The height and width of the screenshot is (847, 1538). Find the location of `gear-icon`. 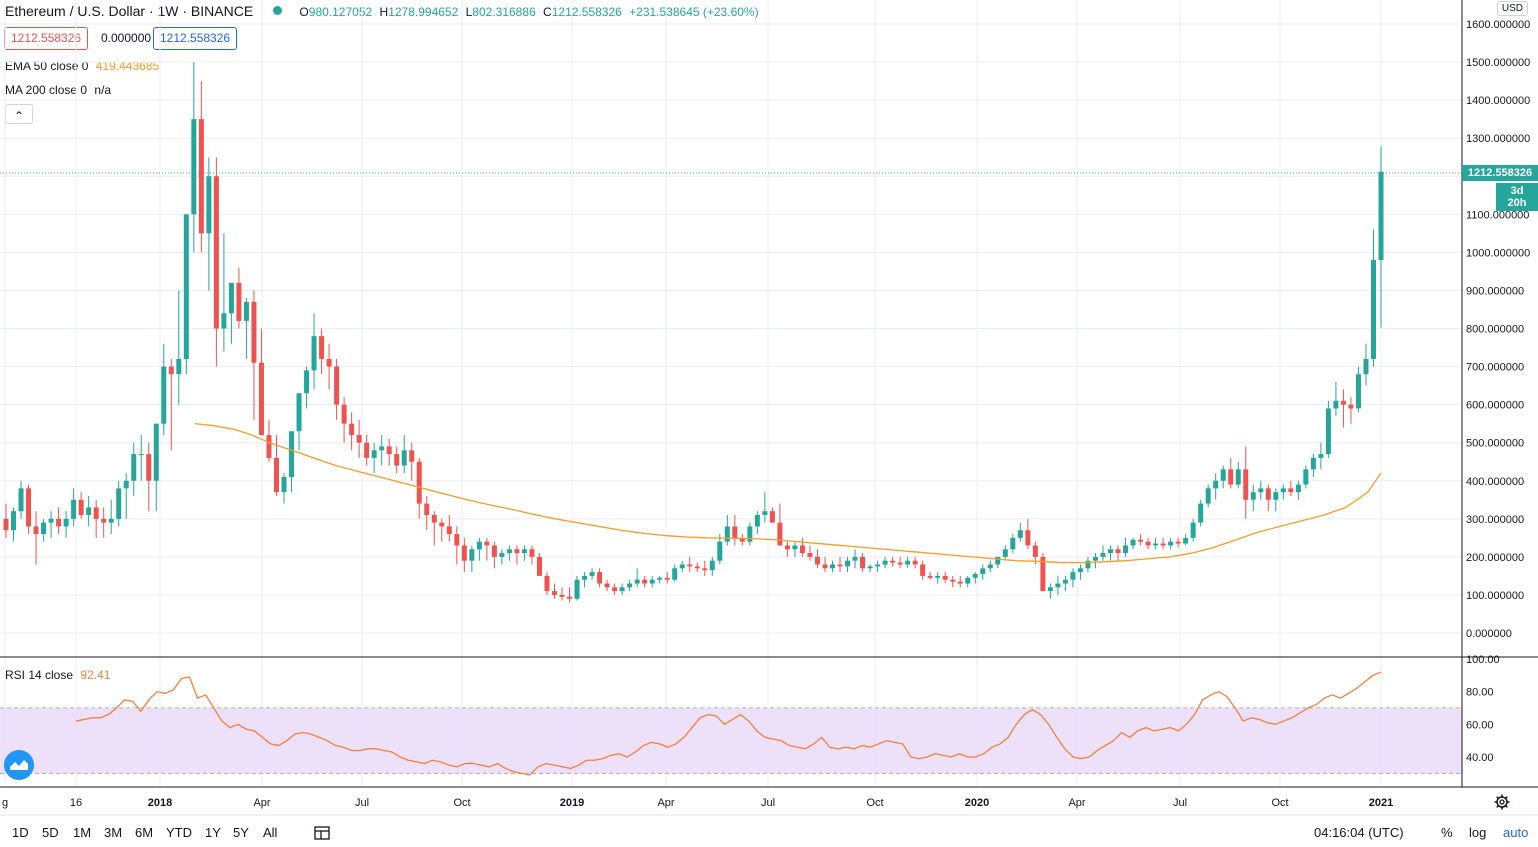

gear-icon is located at coordinates (1502, 802).